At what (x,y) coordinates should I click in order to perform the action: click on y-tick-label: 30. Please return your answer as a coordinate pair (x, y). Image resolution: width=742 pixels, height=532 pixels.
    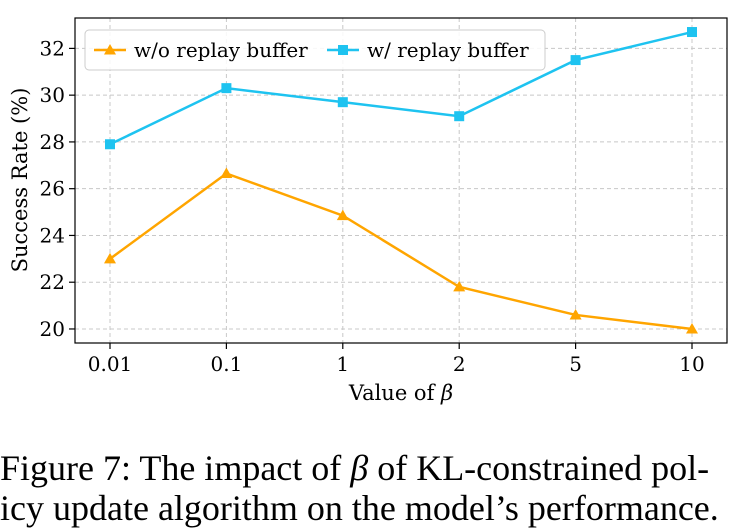
    Looking at the image, I should click on (52, 95).